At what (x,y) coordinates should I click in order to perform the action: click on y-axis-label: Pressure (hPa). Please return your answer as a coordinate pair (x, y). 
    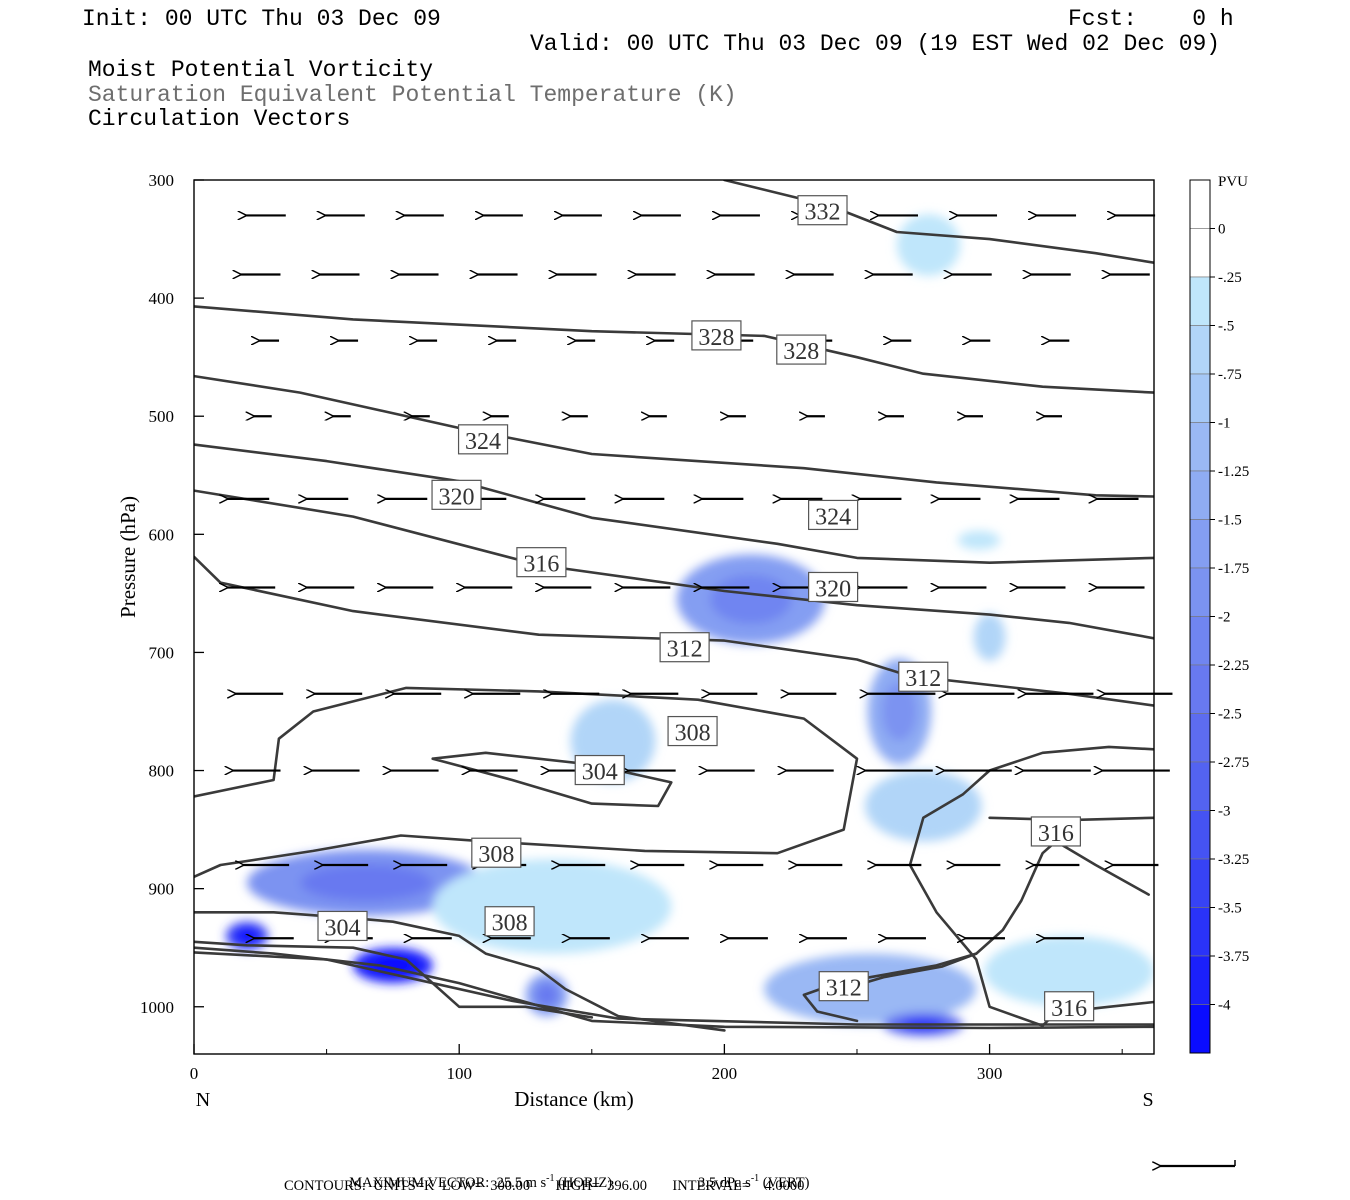
    Looking at the image, I should click on (128, 557).